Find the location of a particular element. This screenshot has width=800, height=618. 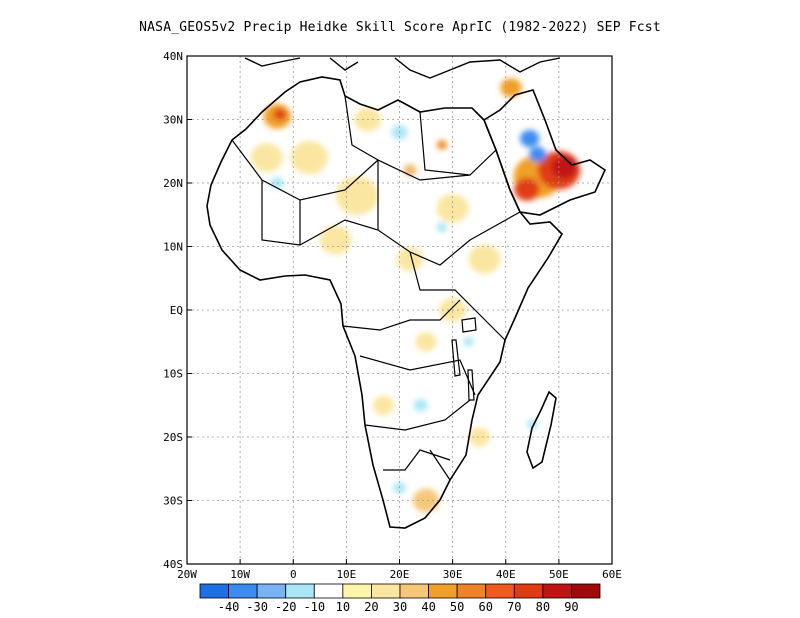

lon-tick-label: 30E is located at coordinates (453, 574).